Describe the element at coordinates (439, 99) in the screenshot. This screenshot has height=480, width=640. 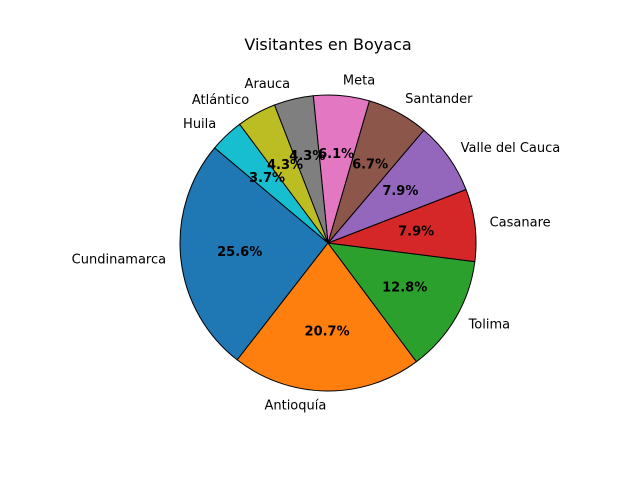
I see `slice-label-santander: Santander` at that location.